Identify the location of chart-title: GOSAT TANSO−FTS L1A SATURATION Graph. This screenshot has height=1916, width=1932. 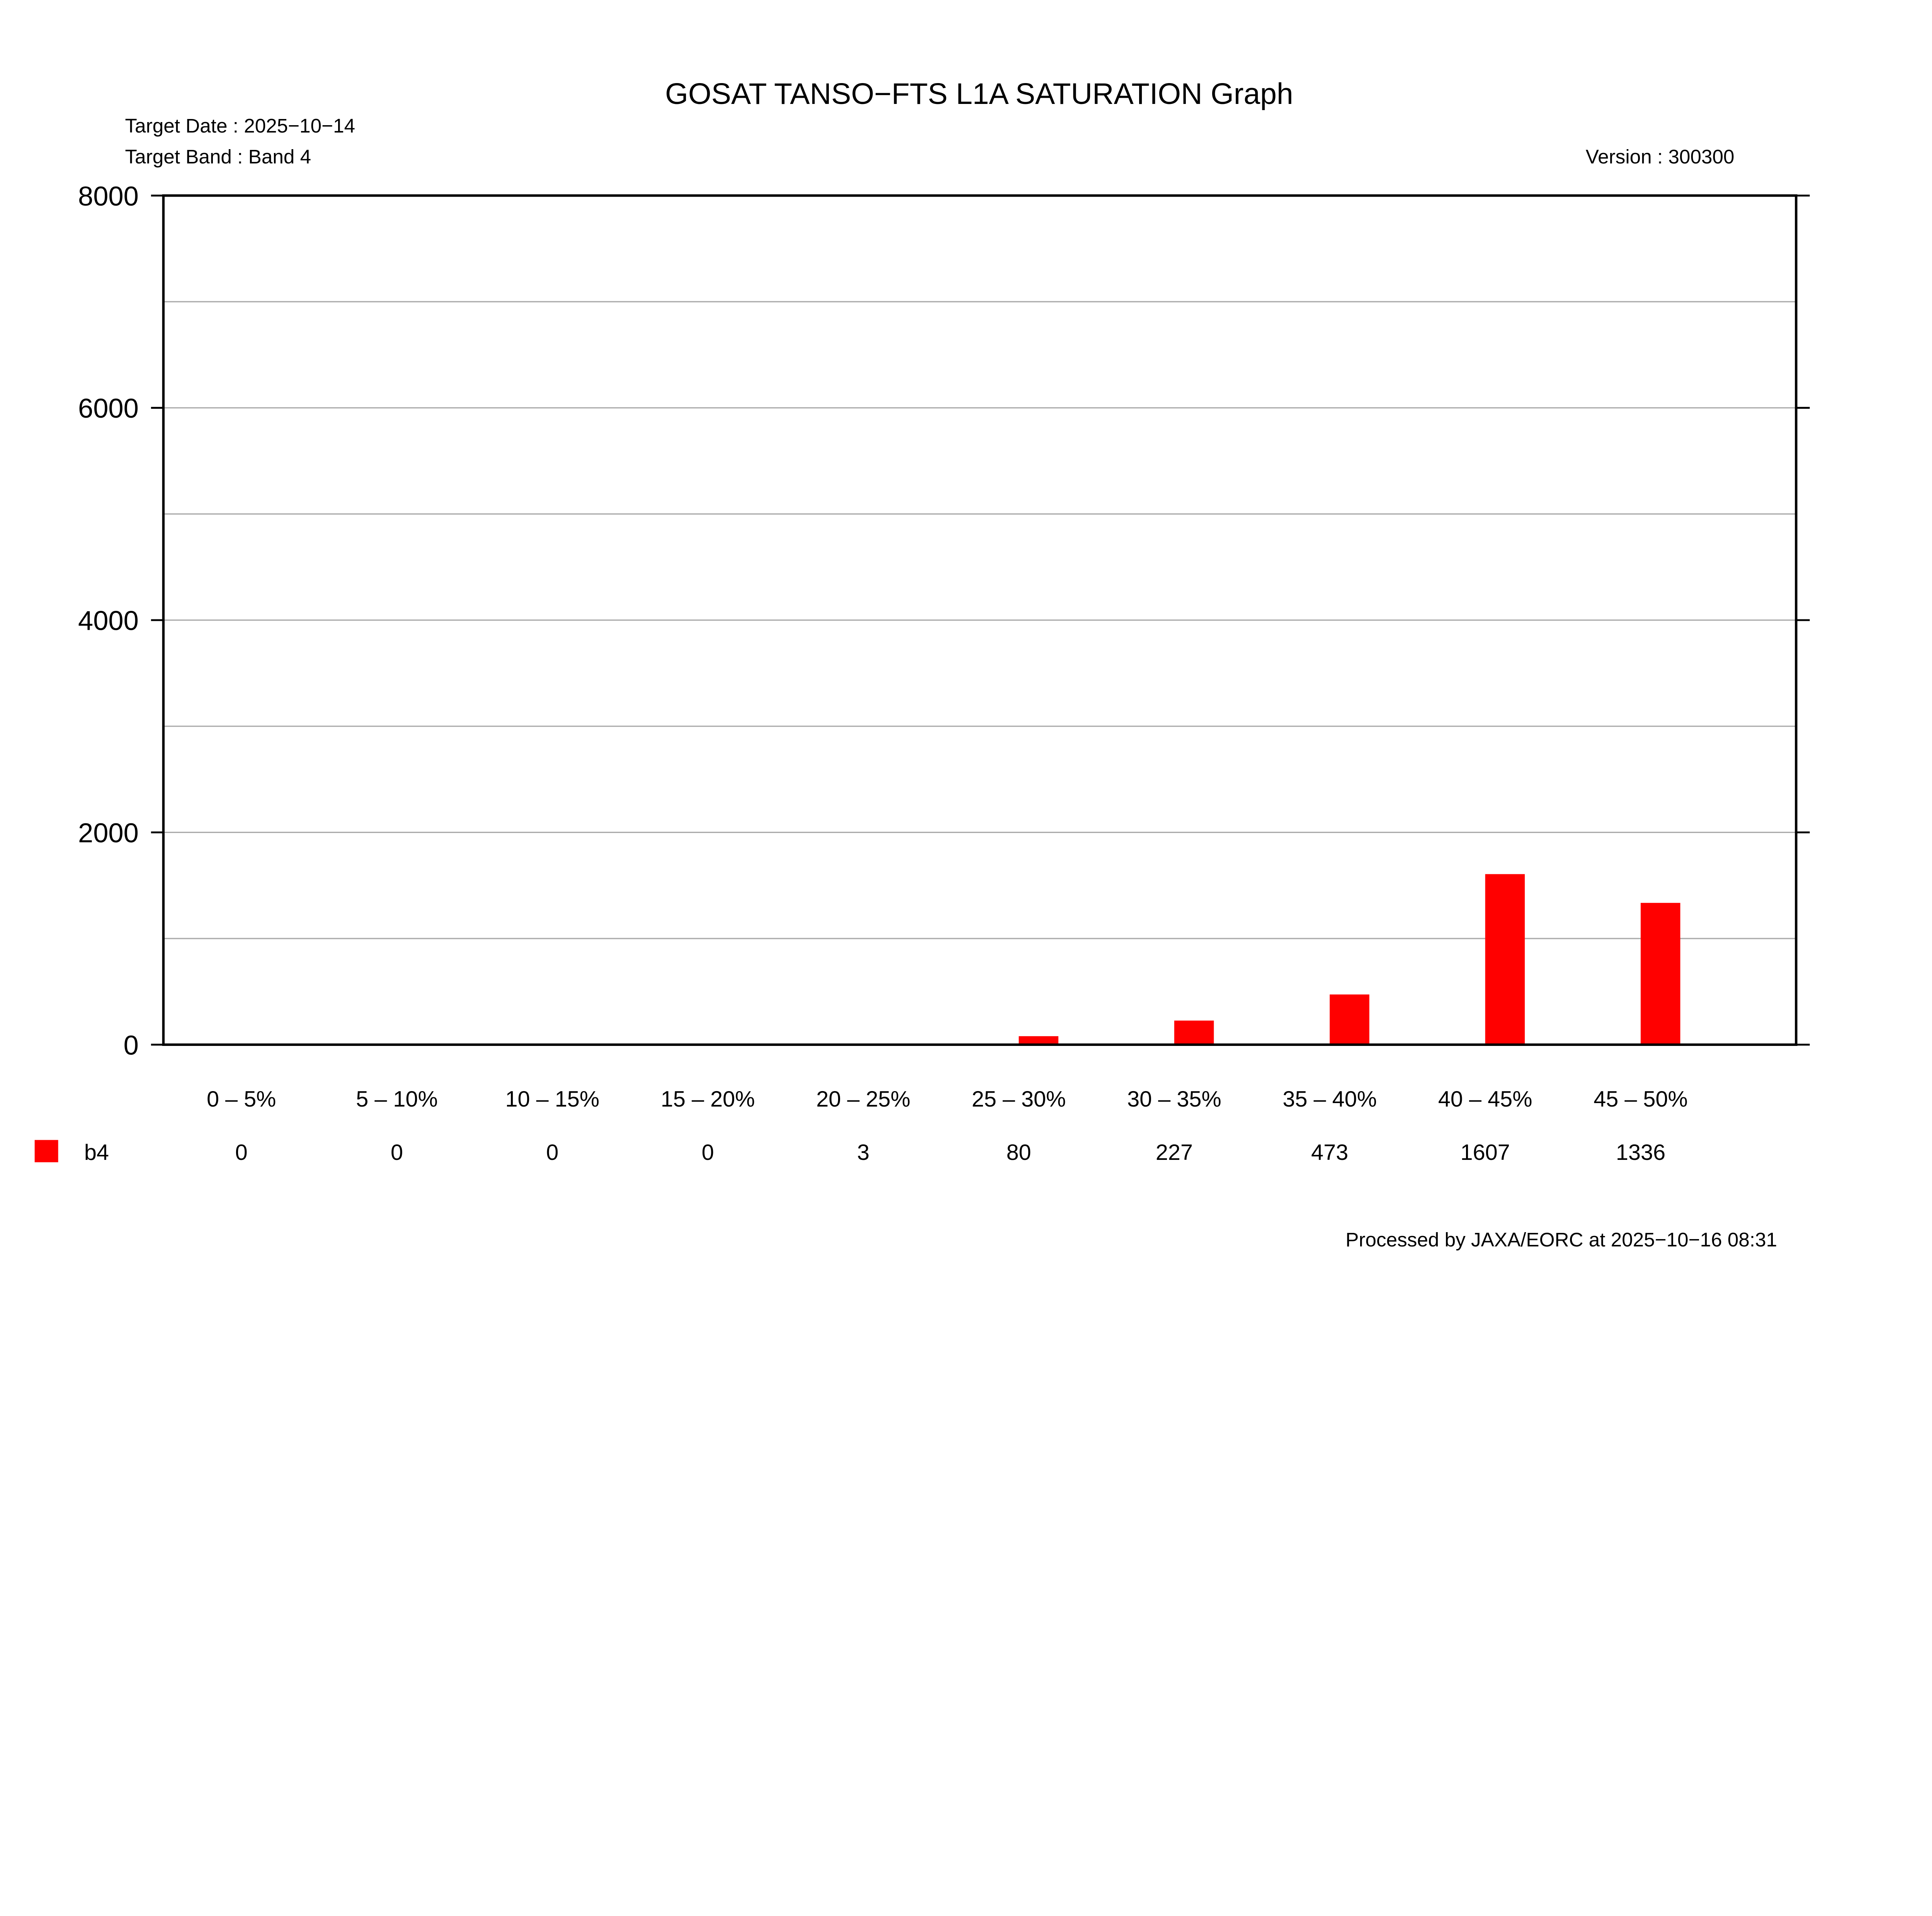
(979, 94).